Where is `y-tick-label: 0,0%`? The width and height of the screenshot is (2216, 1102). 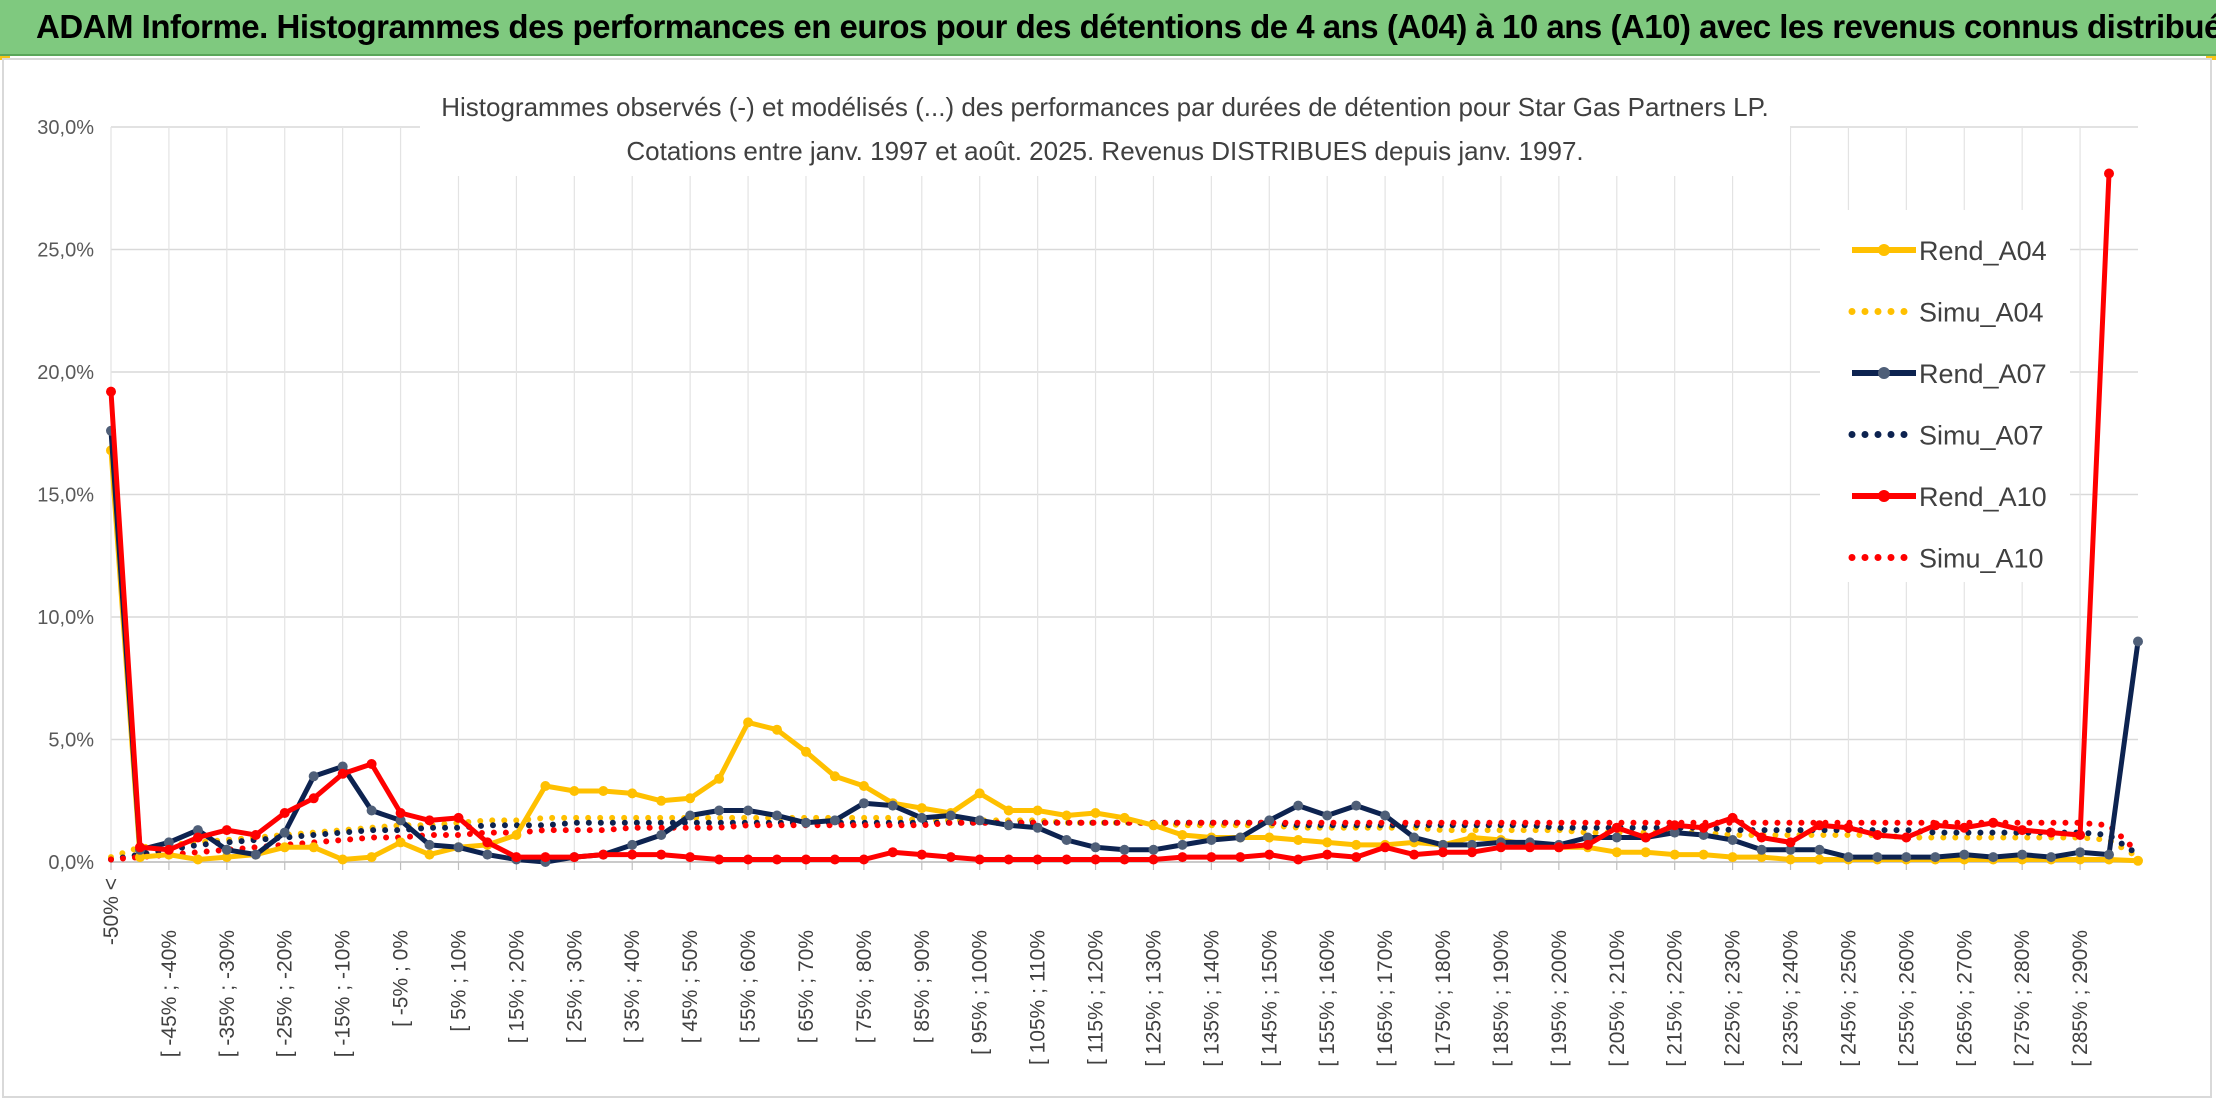 y-tick-label: 0,0% is located at coordinates (71, 863).